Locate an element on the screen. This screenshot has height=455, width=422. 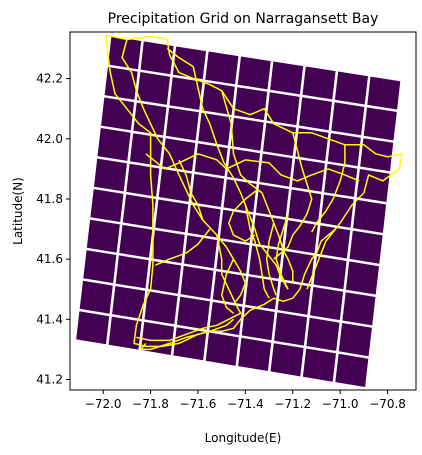
y-tick-label: 41.2 is located at coordinates (49, 379).